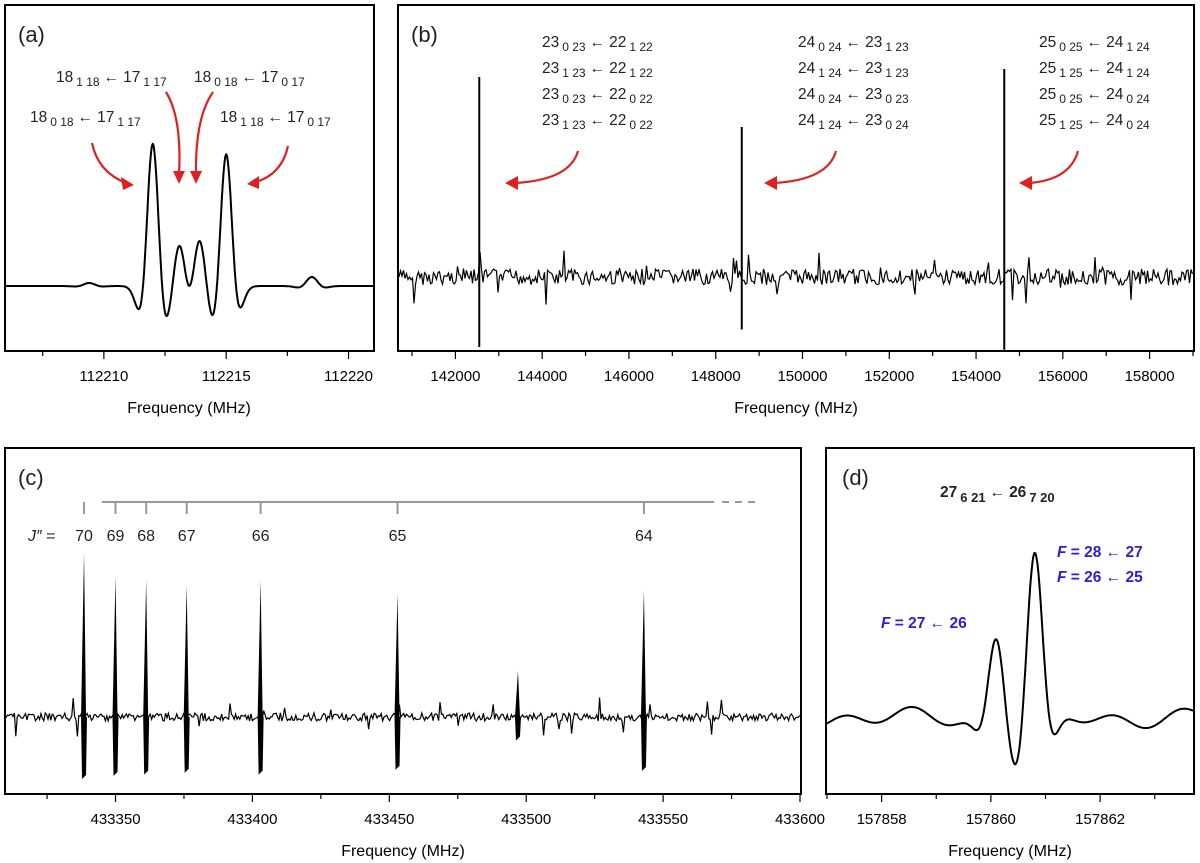 The height and width of the screenshot is (863, 1200). Describe the element at coordinates (31, 34) in the screenshot. I see `panel-a-label: (a)` at that location.